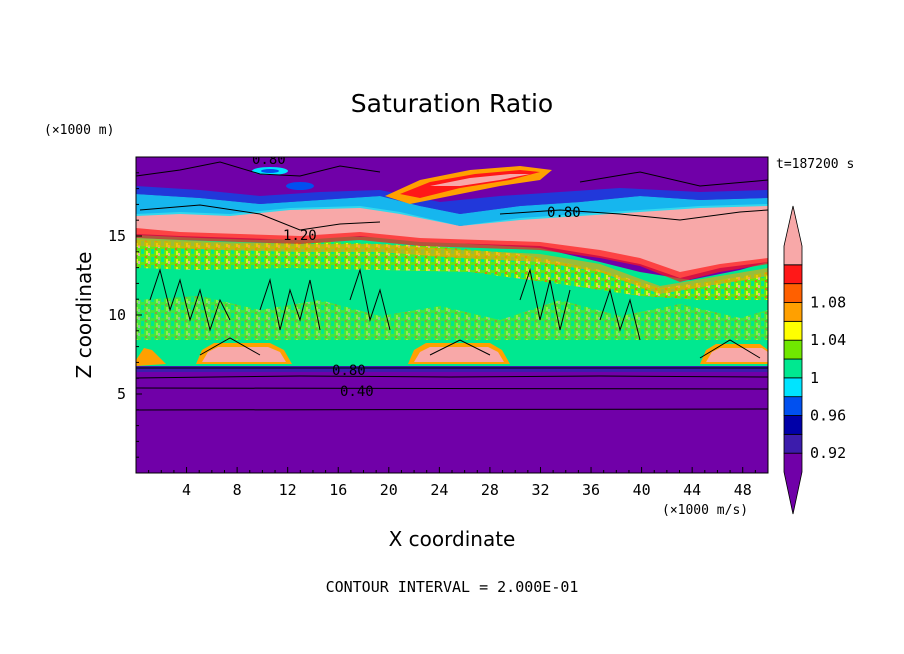 The height and width of the screenshot is (654, 904). I want to click on contour-labels: 0.80 0.80 1.20 0.80 0.40, so click(416, 276).